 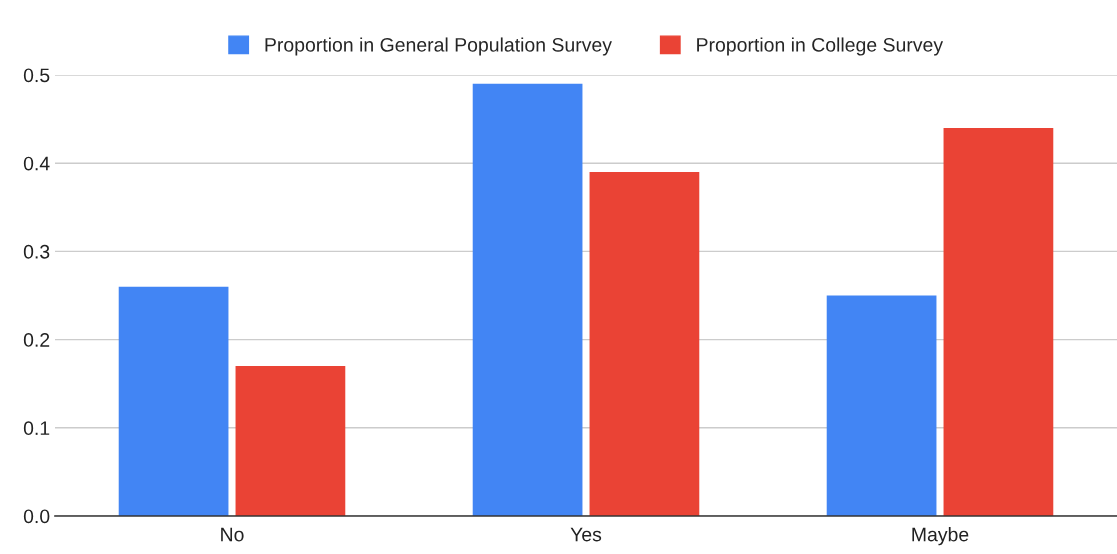 I want to click on legend-label: Proportion in General Population Survey, so click(x=438, y=46).